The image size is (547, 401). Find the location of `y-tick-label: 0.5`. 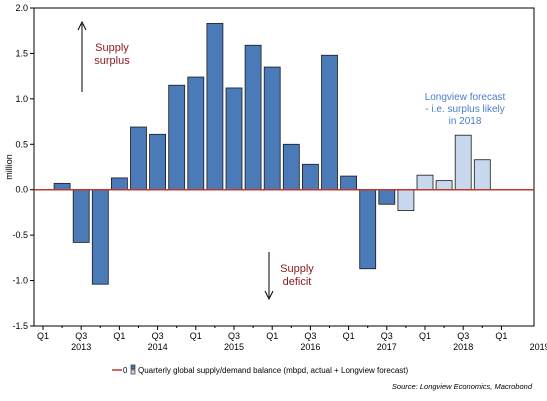

y-tick-label: 0.5 is located at coordinates (21, 144).